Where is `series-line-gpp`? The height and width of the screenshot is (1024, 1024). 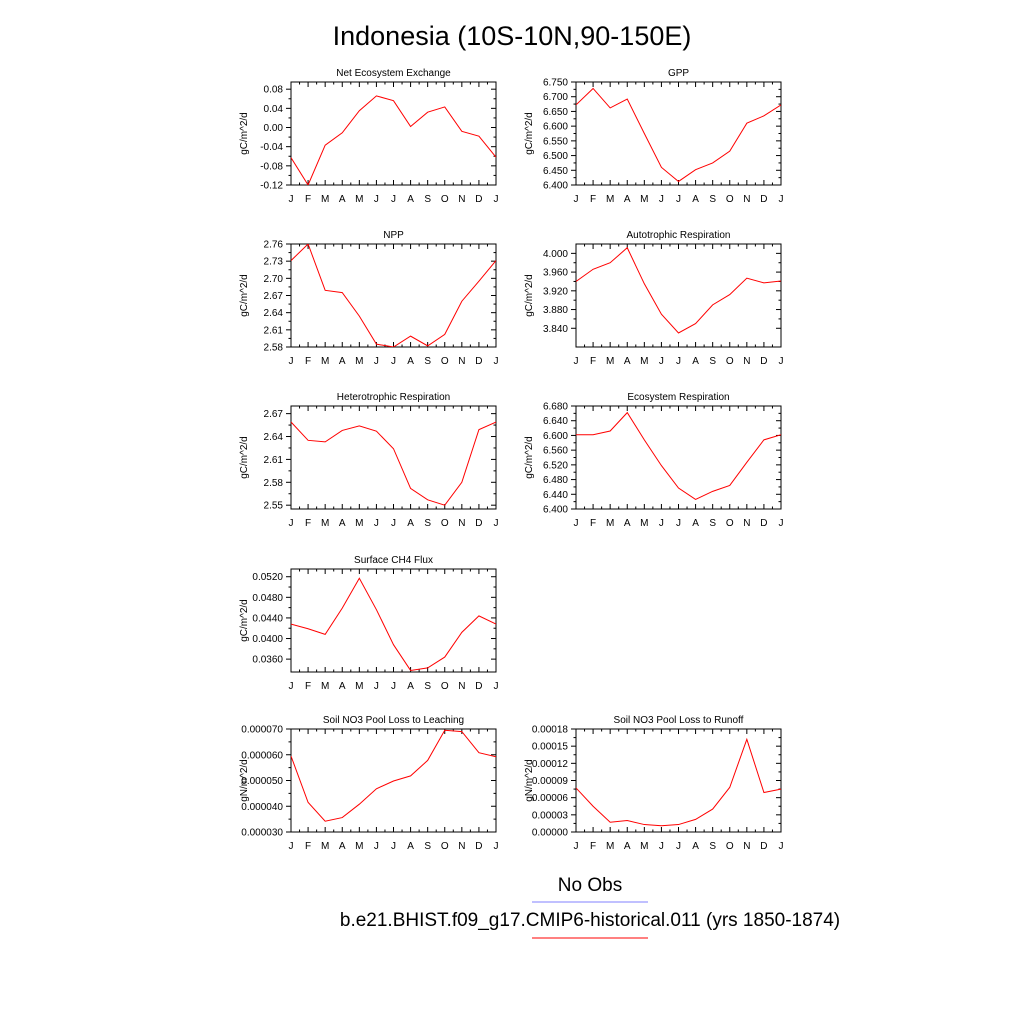 series-line-gpp is located at coordinates (678, 135).